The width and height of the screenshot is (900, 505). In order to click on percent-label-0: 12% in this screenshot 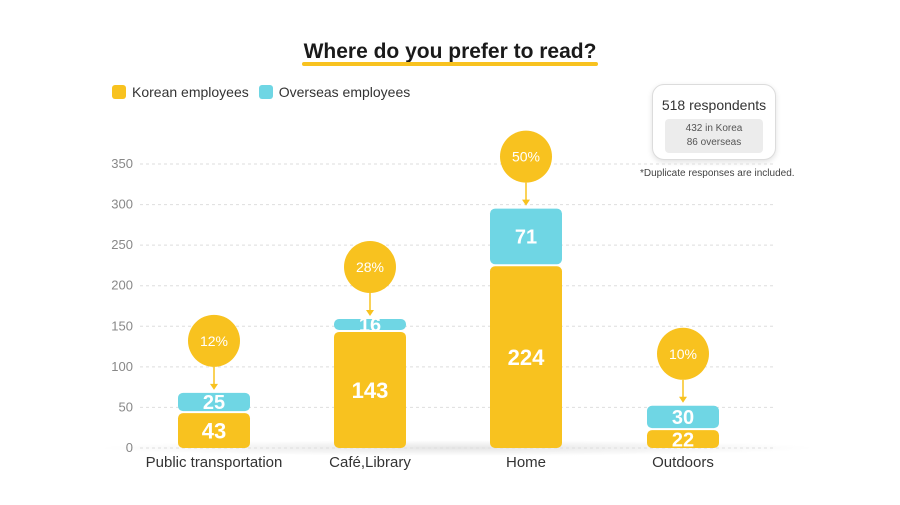, I will do `click(214, 341)`.